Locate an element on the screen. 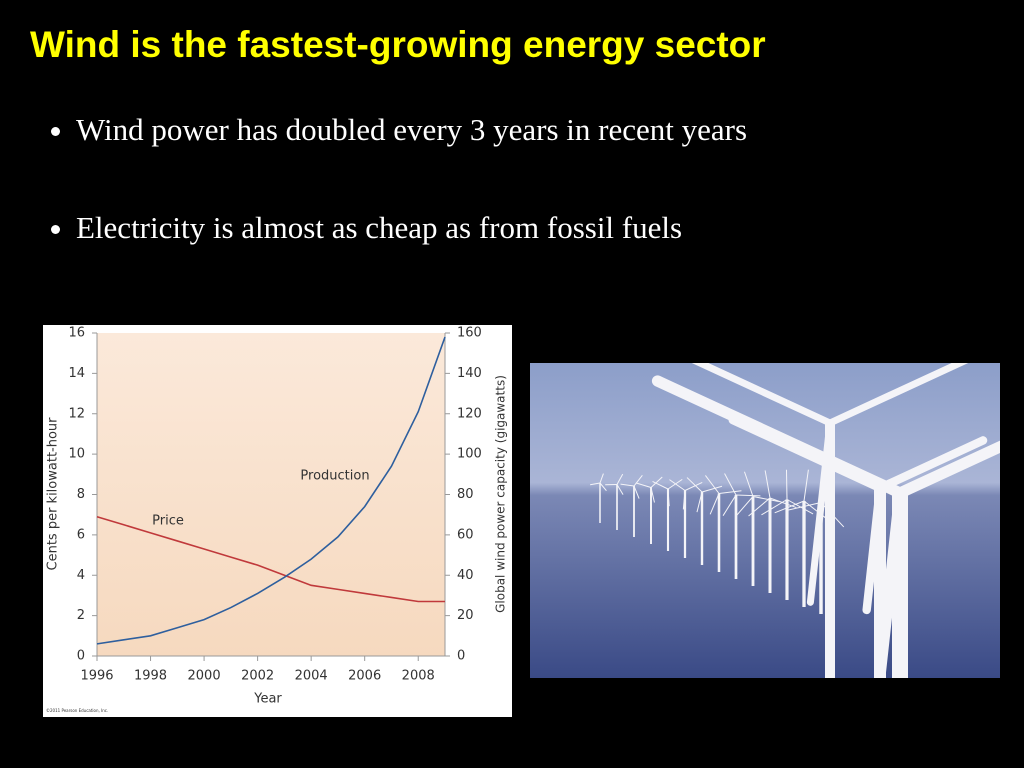 Image resolution: width=1024 pixels, height=768 pixels. y-tick-label: 0 is located at coordinates (81, 656).